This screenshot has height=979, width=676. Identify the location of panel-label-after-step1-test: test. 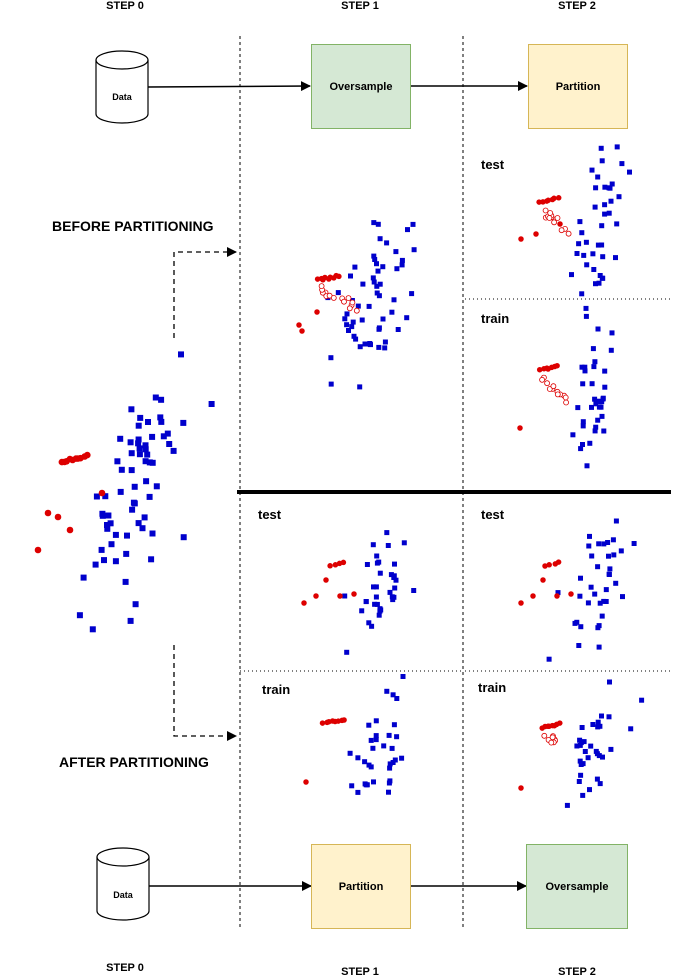
(270, 514).